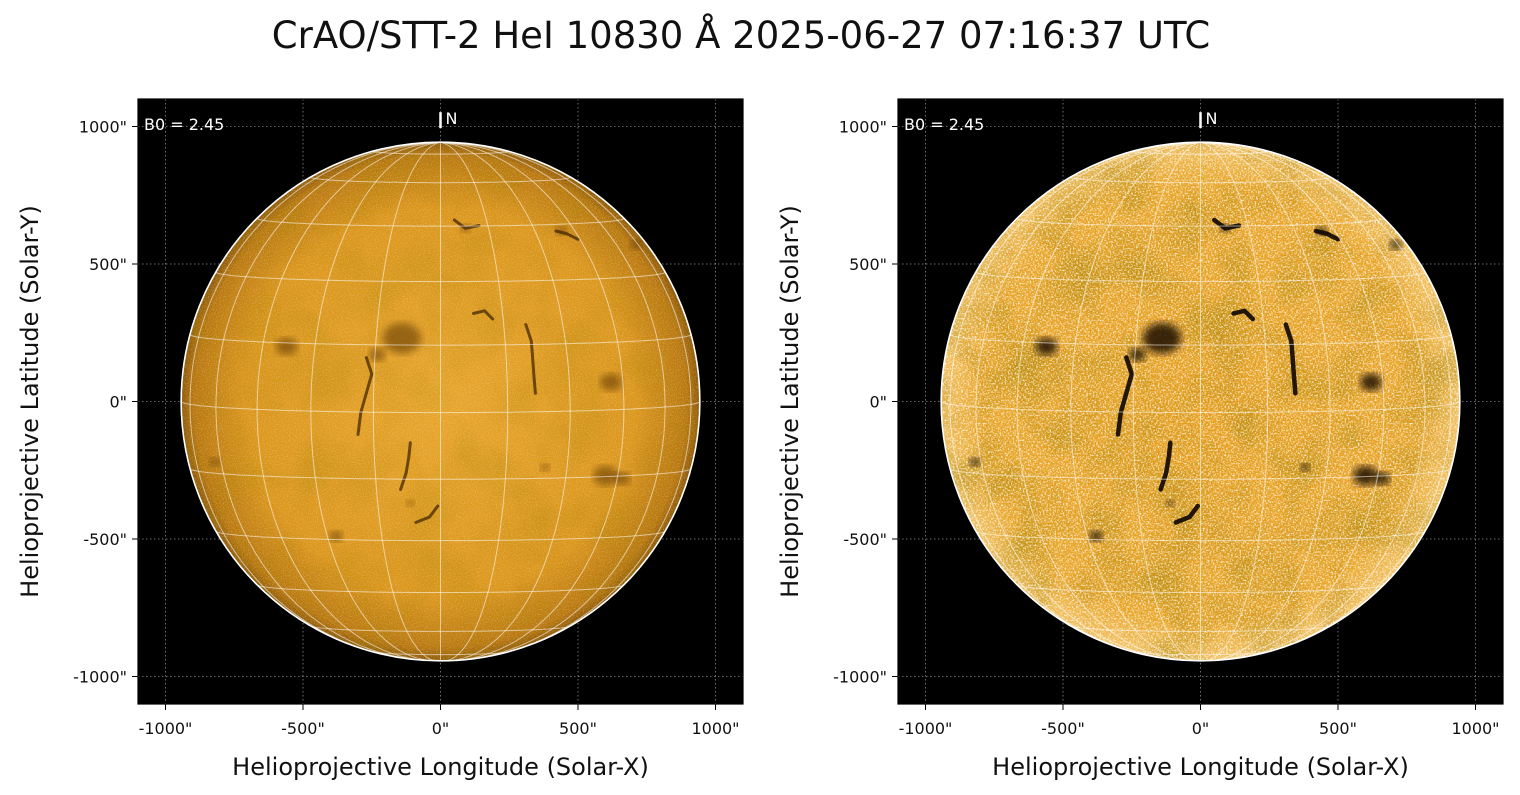 The image size is (1520, 795). I want to click on b0-label: B0 = 2.45, so click(184, 124).